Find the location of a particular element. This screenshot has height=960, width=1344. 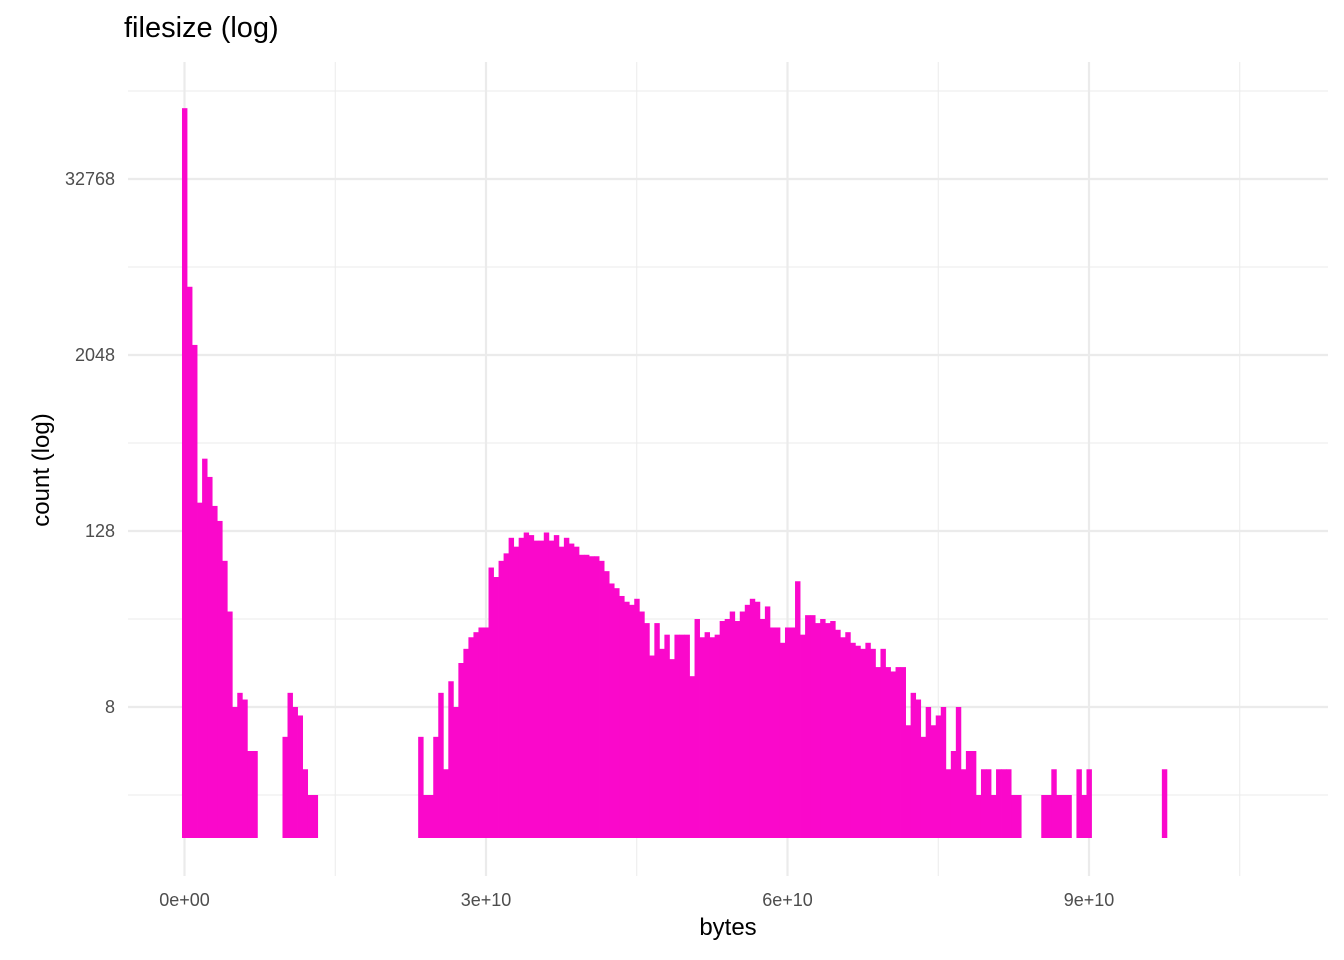

y-axis-ticks: 8 128 2048 32768 is located at coordinates (90, 443).